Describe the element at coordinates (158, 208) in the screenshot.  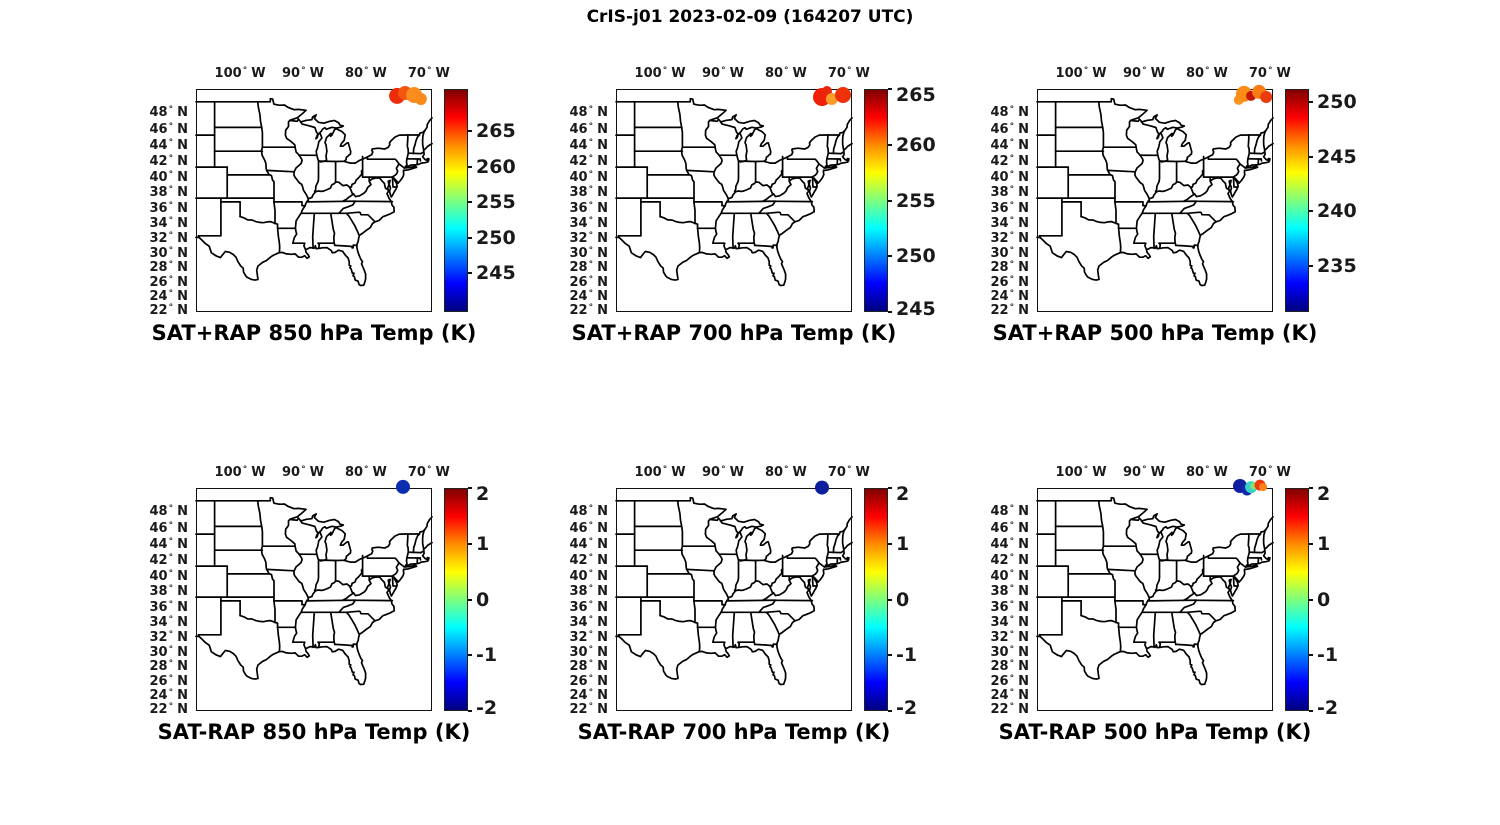
I see `lat-tick-value: 36` at that location.